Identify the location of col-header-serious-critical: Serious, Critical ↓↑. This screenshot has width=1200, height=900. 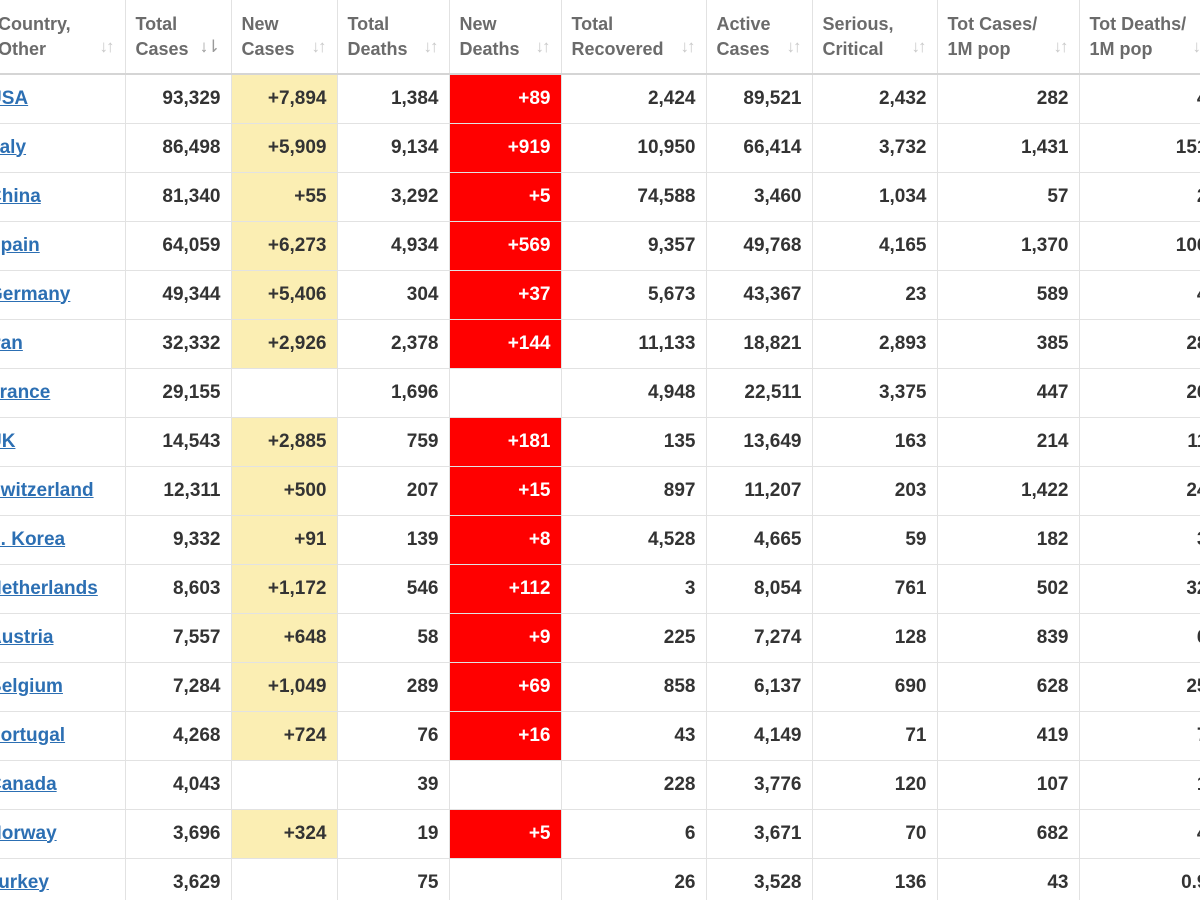
(875, 37).